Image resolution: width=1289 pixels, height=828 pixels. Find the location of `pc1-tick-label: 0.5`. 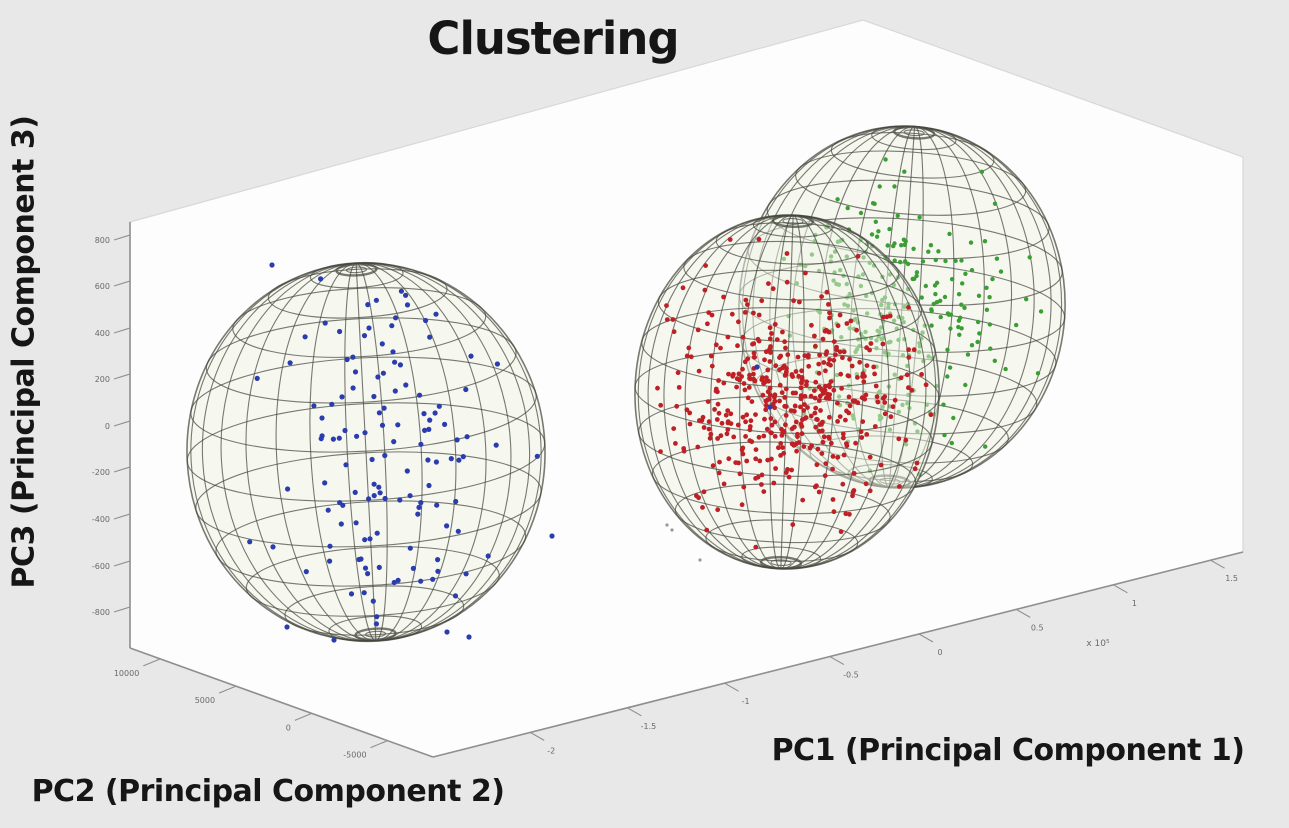

pc1-tick-label: 0.5 is located at coordinates (1037, 627).